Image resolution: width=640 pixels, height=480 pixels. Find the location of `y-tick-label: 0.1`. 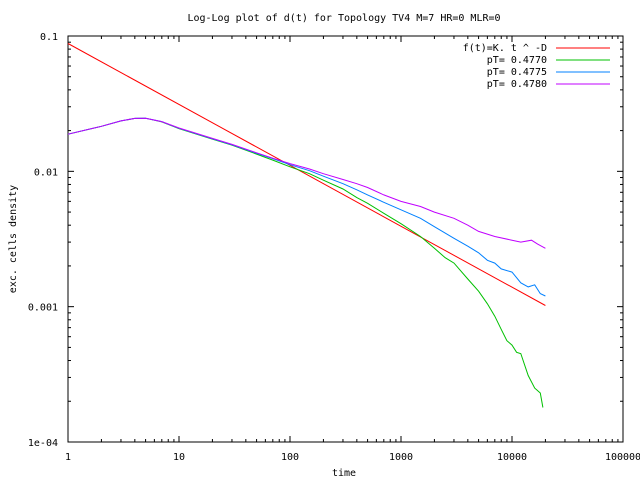

y-tick-label: 0.1 is located at coordinates (49, 37).